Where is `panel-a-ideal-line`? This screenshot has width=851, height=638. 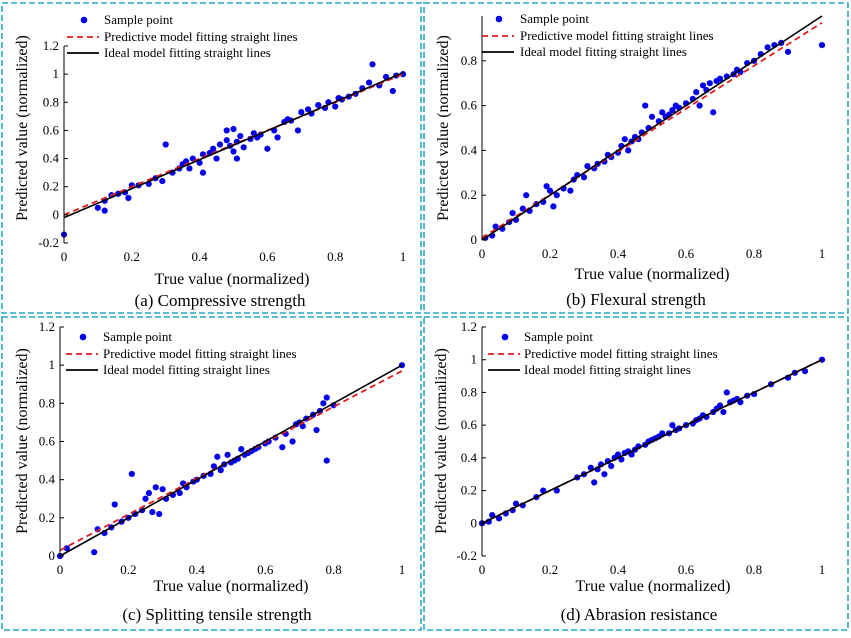 panel-a-ideal-line is located at coordinates (233, 145).